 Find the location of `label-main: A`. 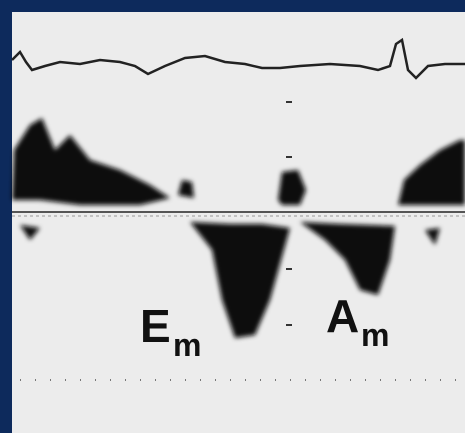

label-main: A is located at coordinates (342, 316).